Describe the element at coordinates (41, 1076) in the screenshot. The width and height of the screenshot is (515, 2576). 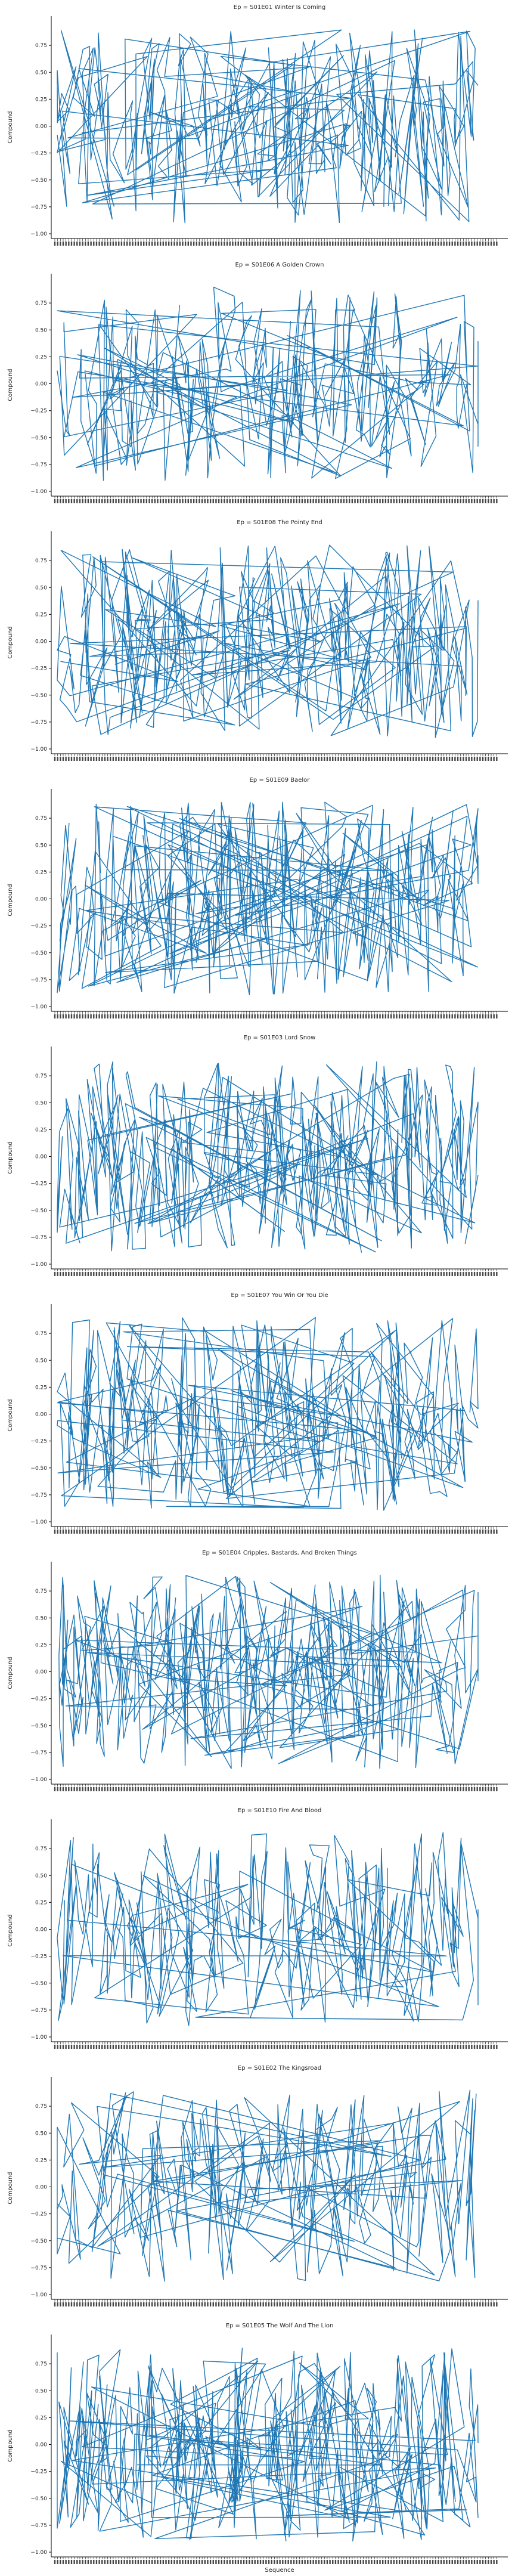
I see `y-tick-label: 0.75` at that location.